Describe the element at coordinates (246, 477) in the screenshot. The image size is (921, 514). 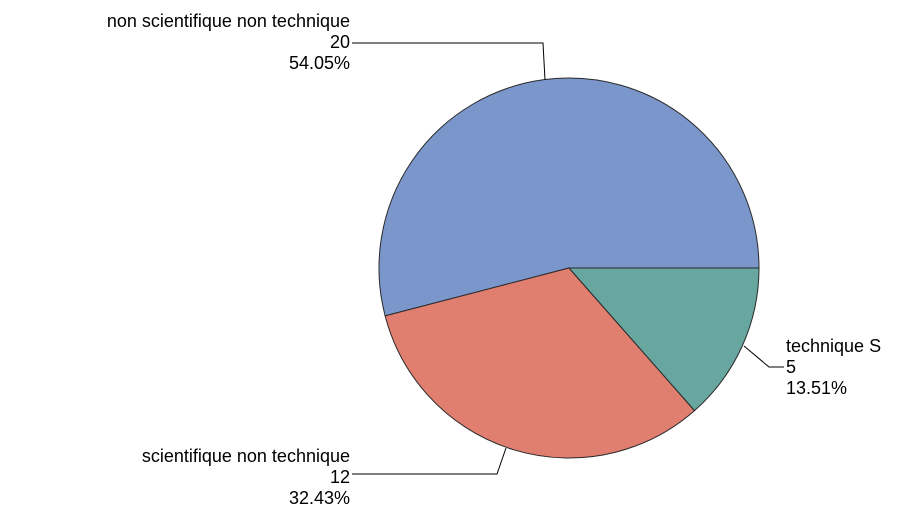
I see `slice-label-scientifique-non-technique: scientifique non technique 12 32.43%` at that location.